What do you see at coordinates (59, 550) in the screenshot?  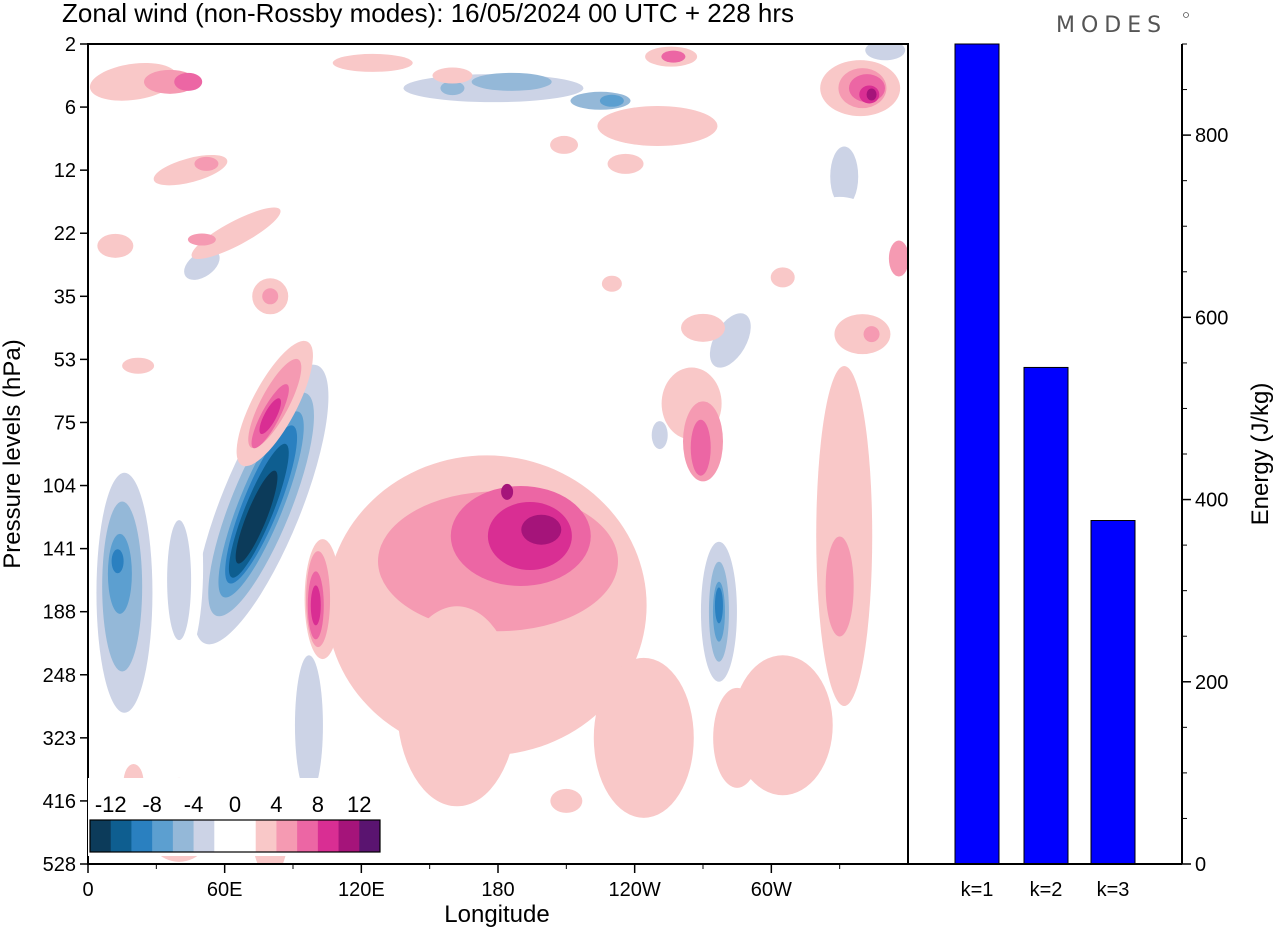 I see `y-tick-label: 141` at bounding box center [59, 550].